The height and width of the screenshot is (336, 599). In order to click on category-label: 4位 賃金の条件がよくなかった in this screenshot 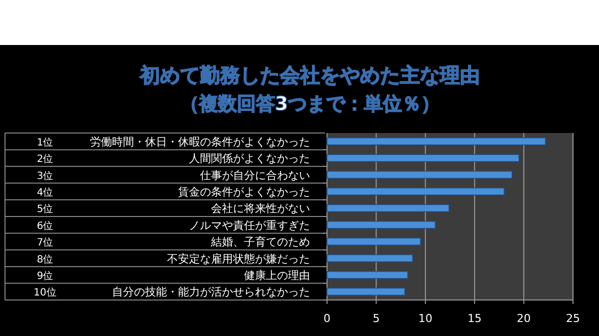, I will do `click(173, 191)`.